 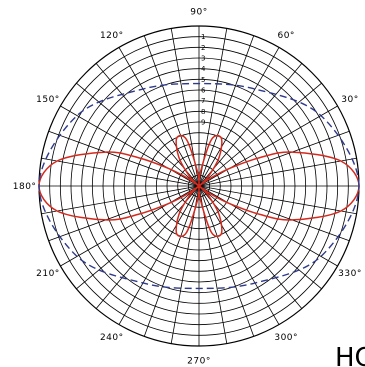 What do you see at coordinates (203, 91) in the screenshot?
I see `radial-tick-label: 6` at bounding box center [203, 91].